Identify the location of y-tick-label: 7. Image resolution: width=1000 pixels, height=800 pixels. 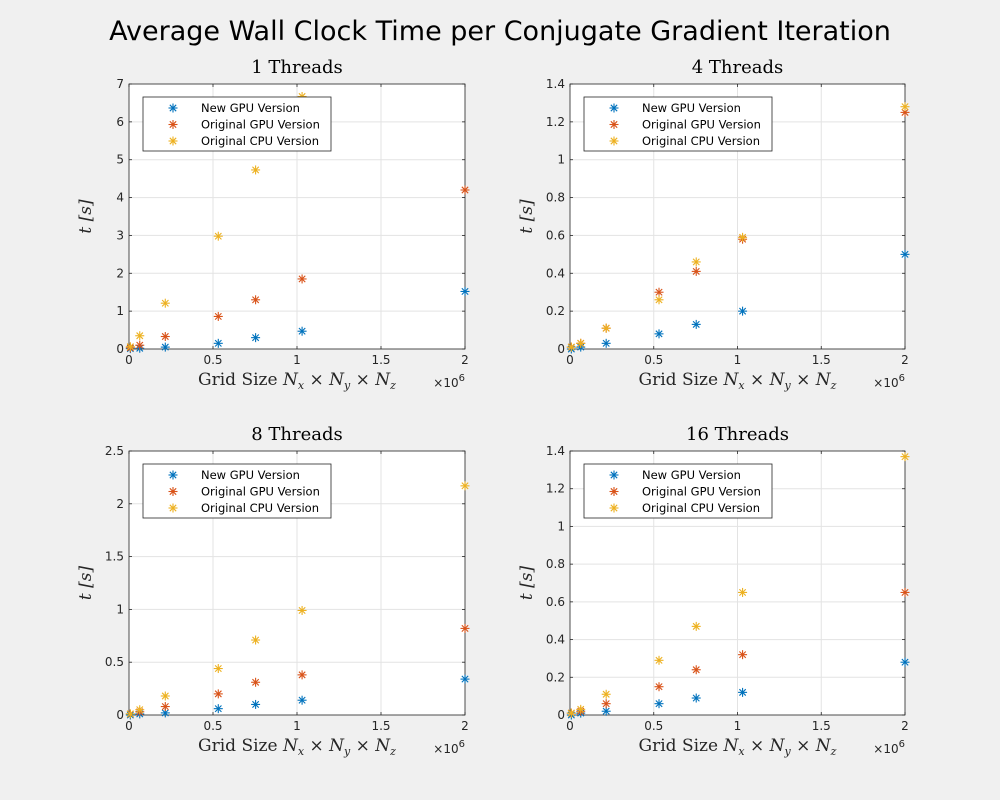
(120, 84).